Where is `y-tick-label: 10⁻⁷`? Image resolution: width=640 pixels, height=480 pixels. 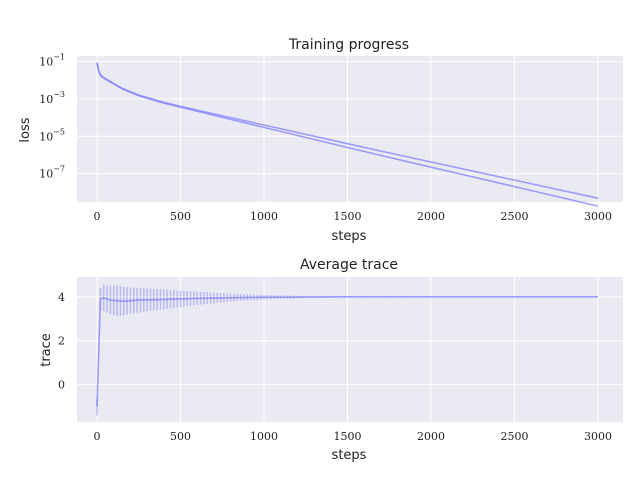
y-tick-label: 10⁻⁷ is located at coordinates (52, 173).